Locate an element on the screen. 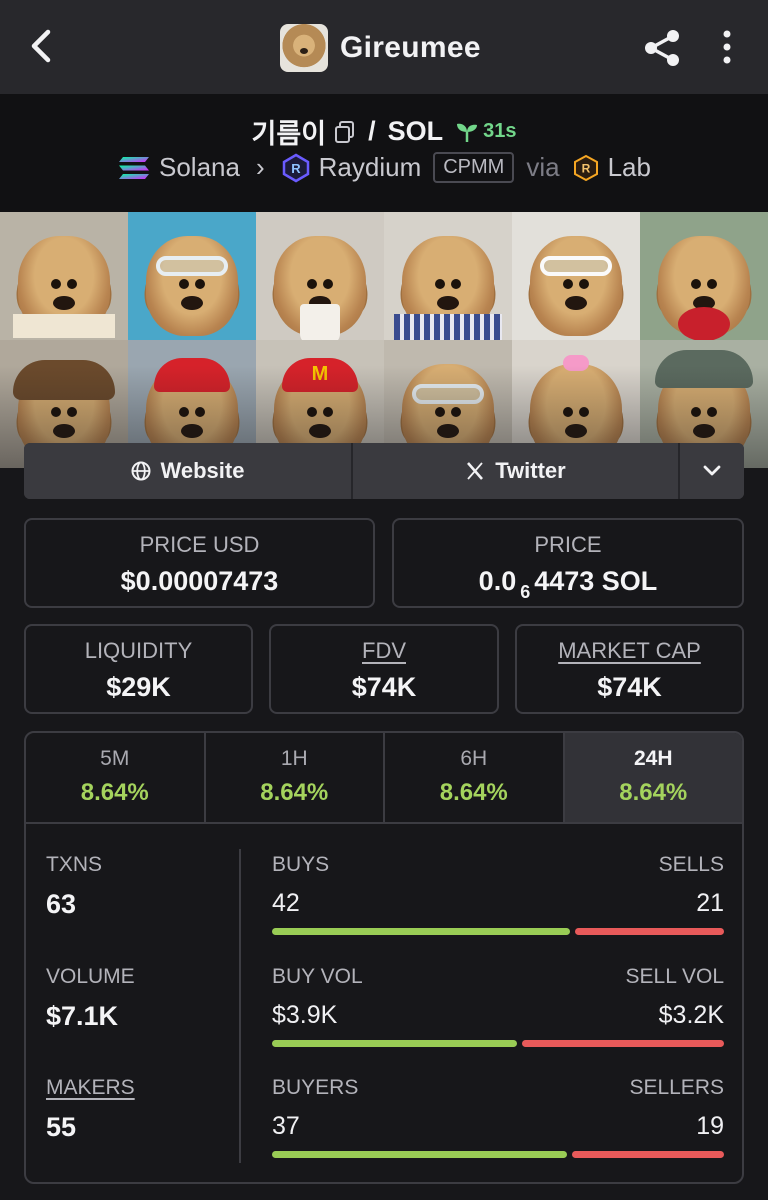 This screenshot has width=768, height=1200. sells-value: 21 is located at coordinates (710, 903).